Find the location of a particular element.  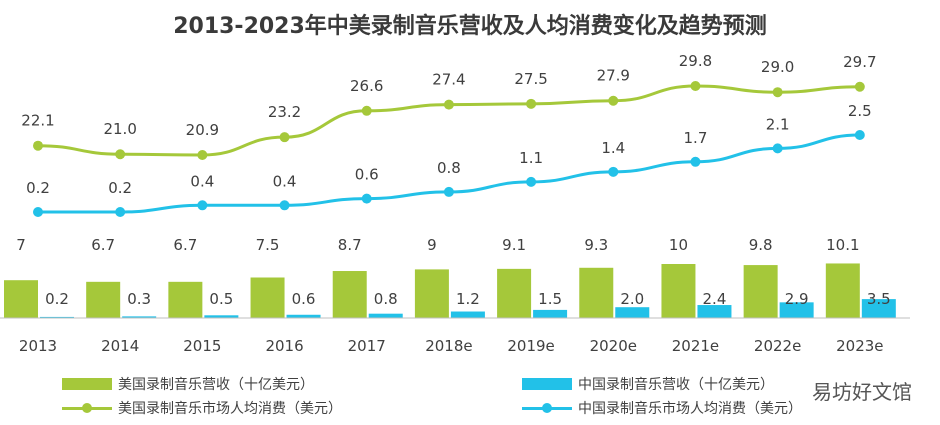

cn-revenue-data-label: 0.8 is located at coordinates (386, 299).